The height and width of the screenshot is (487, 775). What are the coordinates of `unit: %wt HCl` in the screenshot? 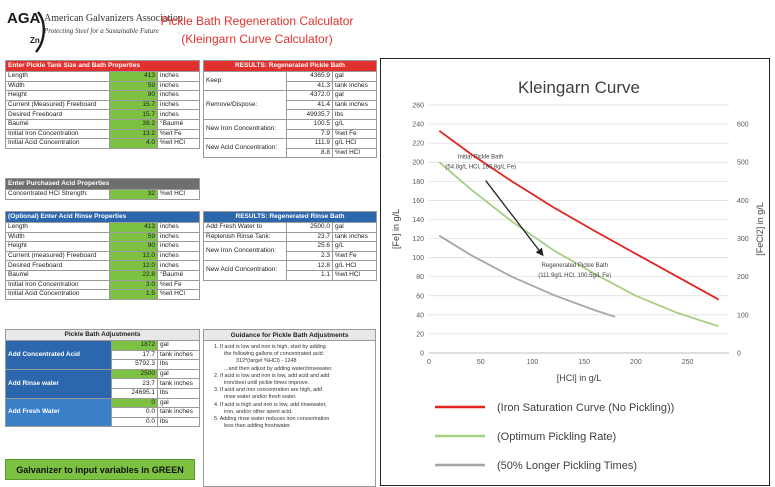 It's located at (354, 275).